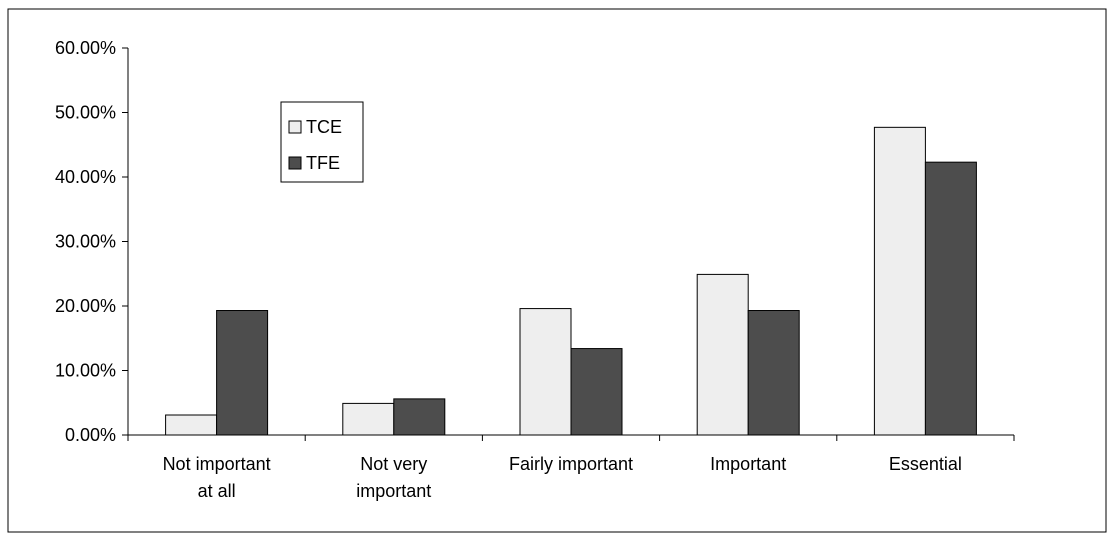 Image resolution: width=1107 pixels, height=533 pixels. Describe the element at coordinates (324, 127) in the screenshot. I see `legend-label: TCE` at that location.